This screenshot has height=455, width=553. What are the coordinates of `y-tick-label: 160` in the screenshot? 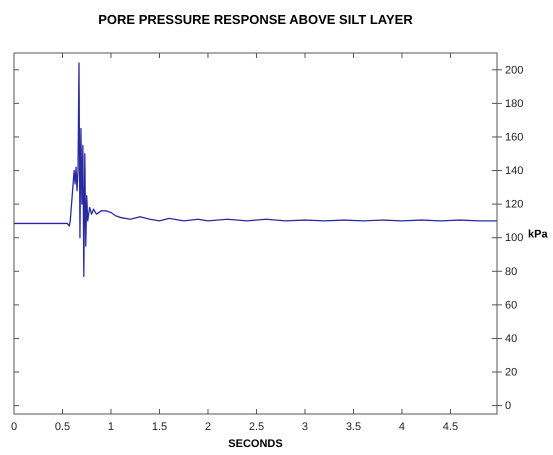 It's located at (514, 137).